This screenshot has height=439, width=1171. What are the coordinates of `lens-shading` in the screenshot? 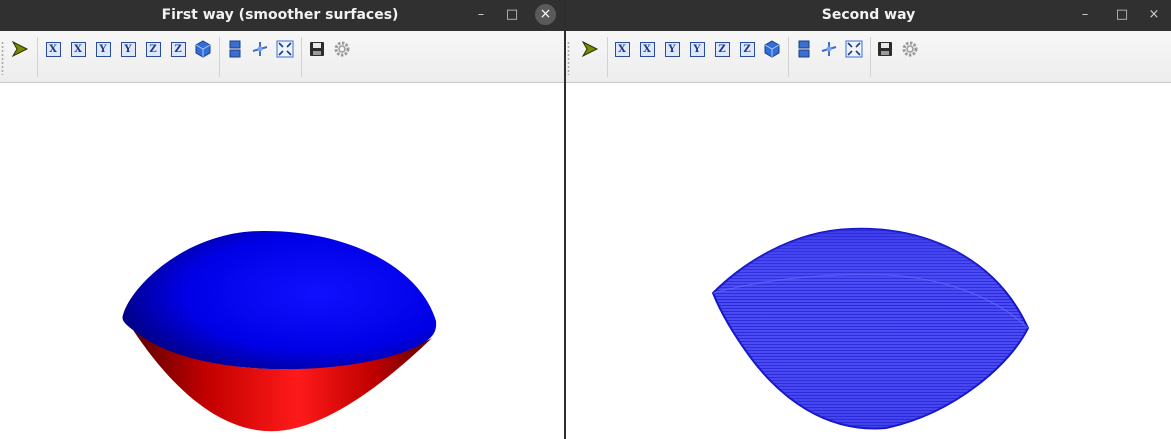 It's located at (870, 328).